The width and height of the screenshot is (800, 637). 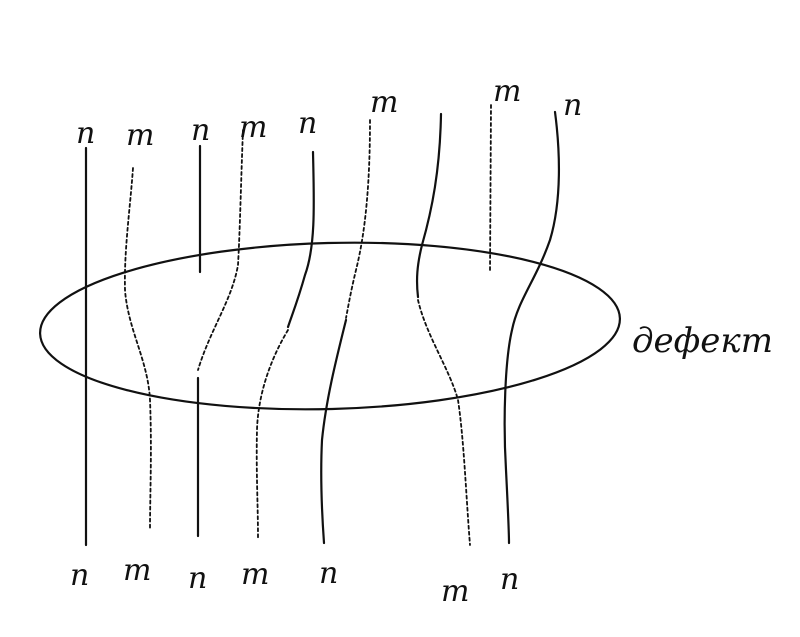 What do you see at coordinates (702, 341) in the screenshot?
I see `defect-label: дефект` at bounding box center [702, 341].